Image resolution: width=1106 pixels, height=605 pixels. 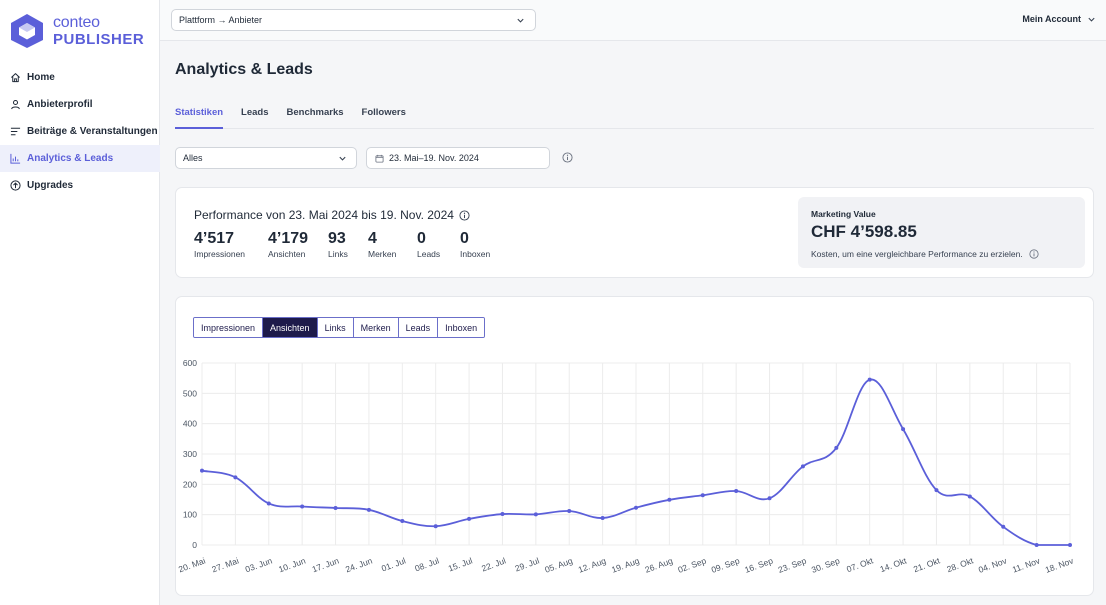 I want to click on tab-statistiken: Statistiken, so click(x=199, y=116).